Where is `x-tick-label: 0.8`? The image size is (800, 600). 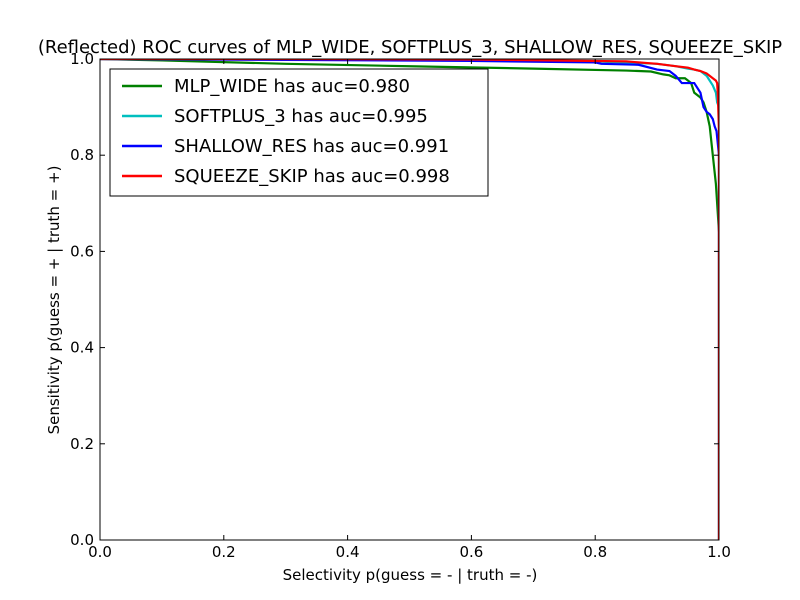
x-tick-label: 0.8 is located at coordinates (595, 552).